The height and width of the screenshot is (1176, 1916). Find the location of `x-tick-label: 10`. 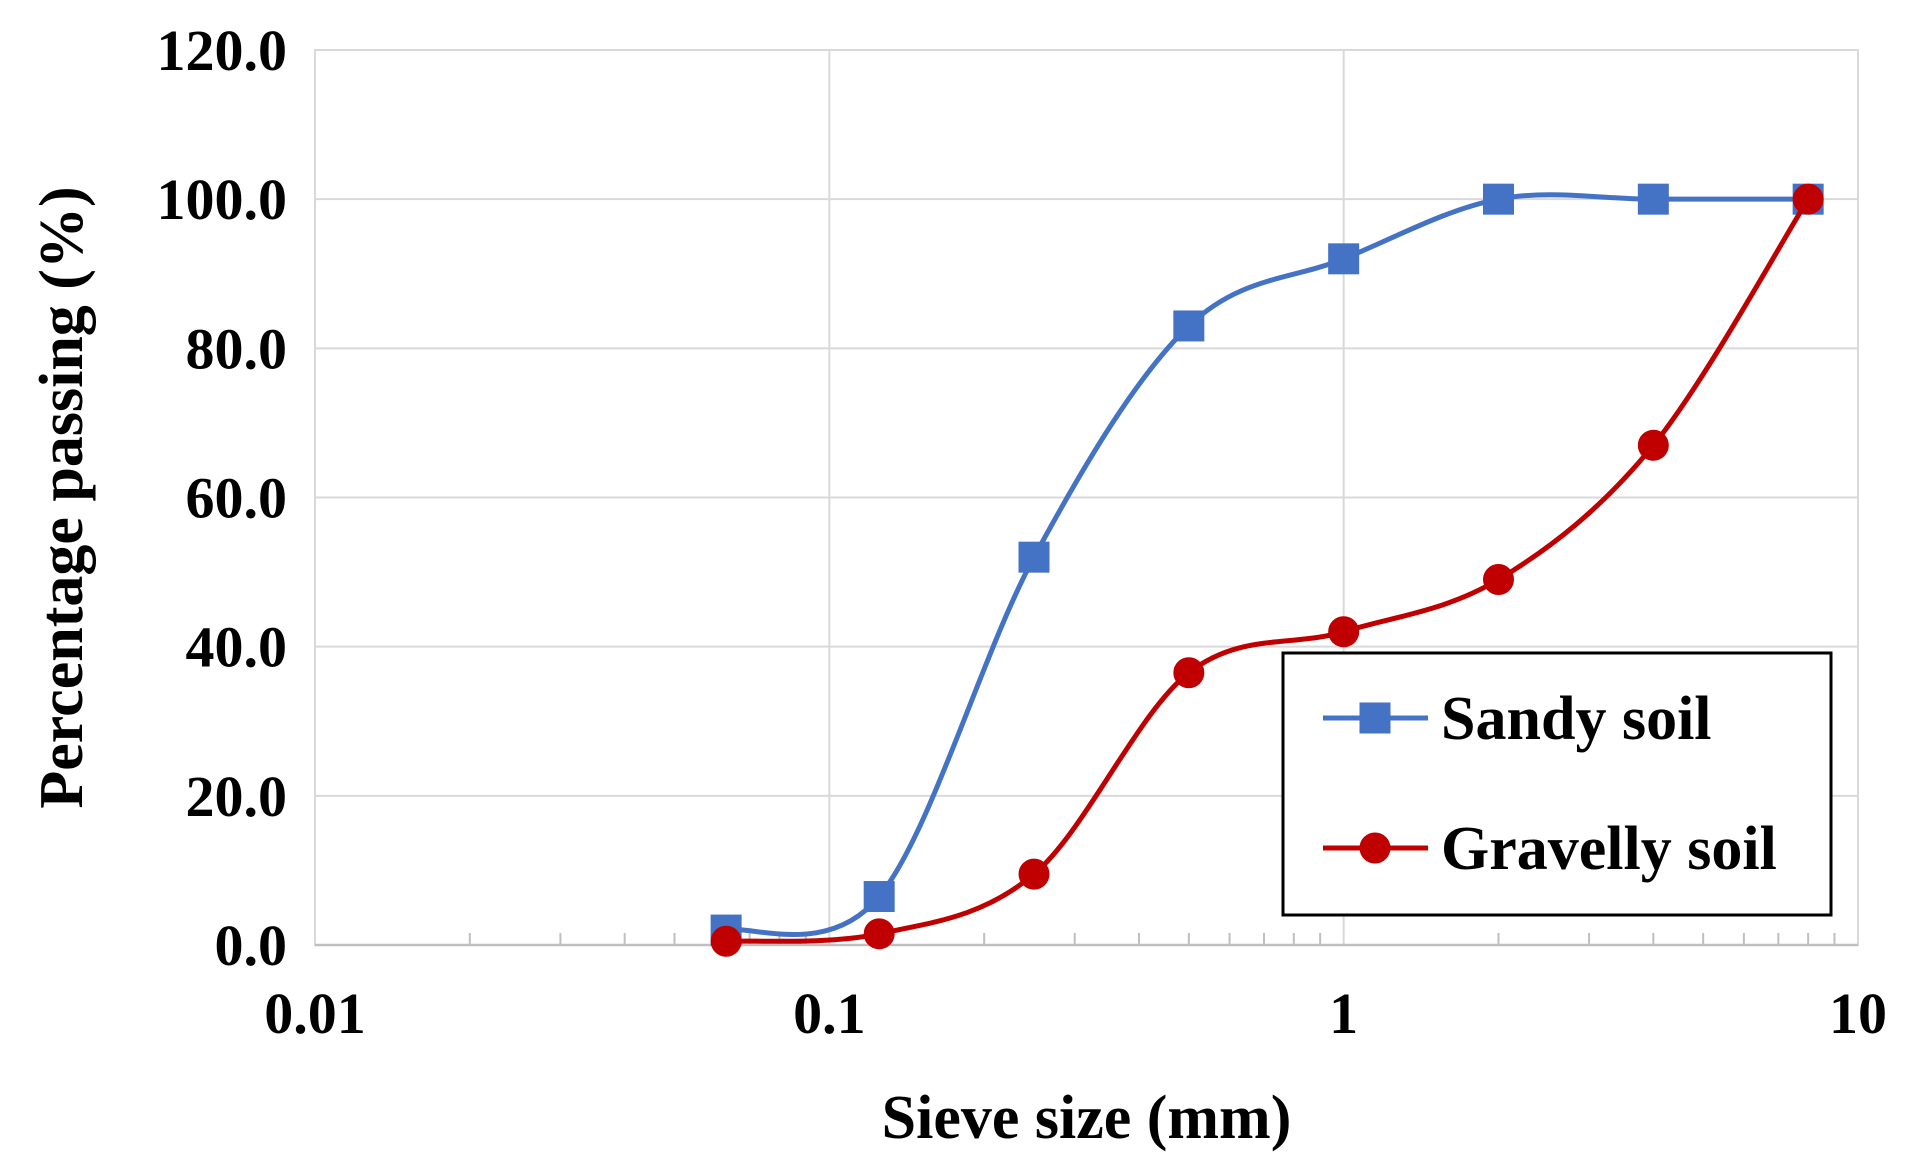

x-tick-label: 10 is located at coordinates (1858, 1013).